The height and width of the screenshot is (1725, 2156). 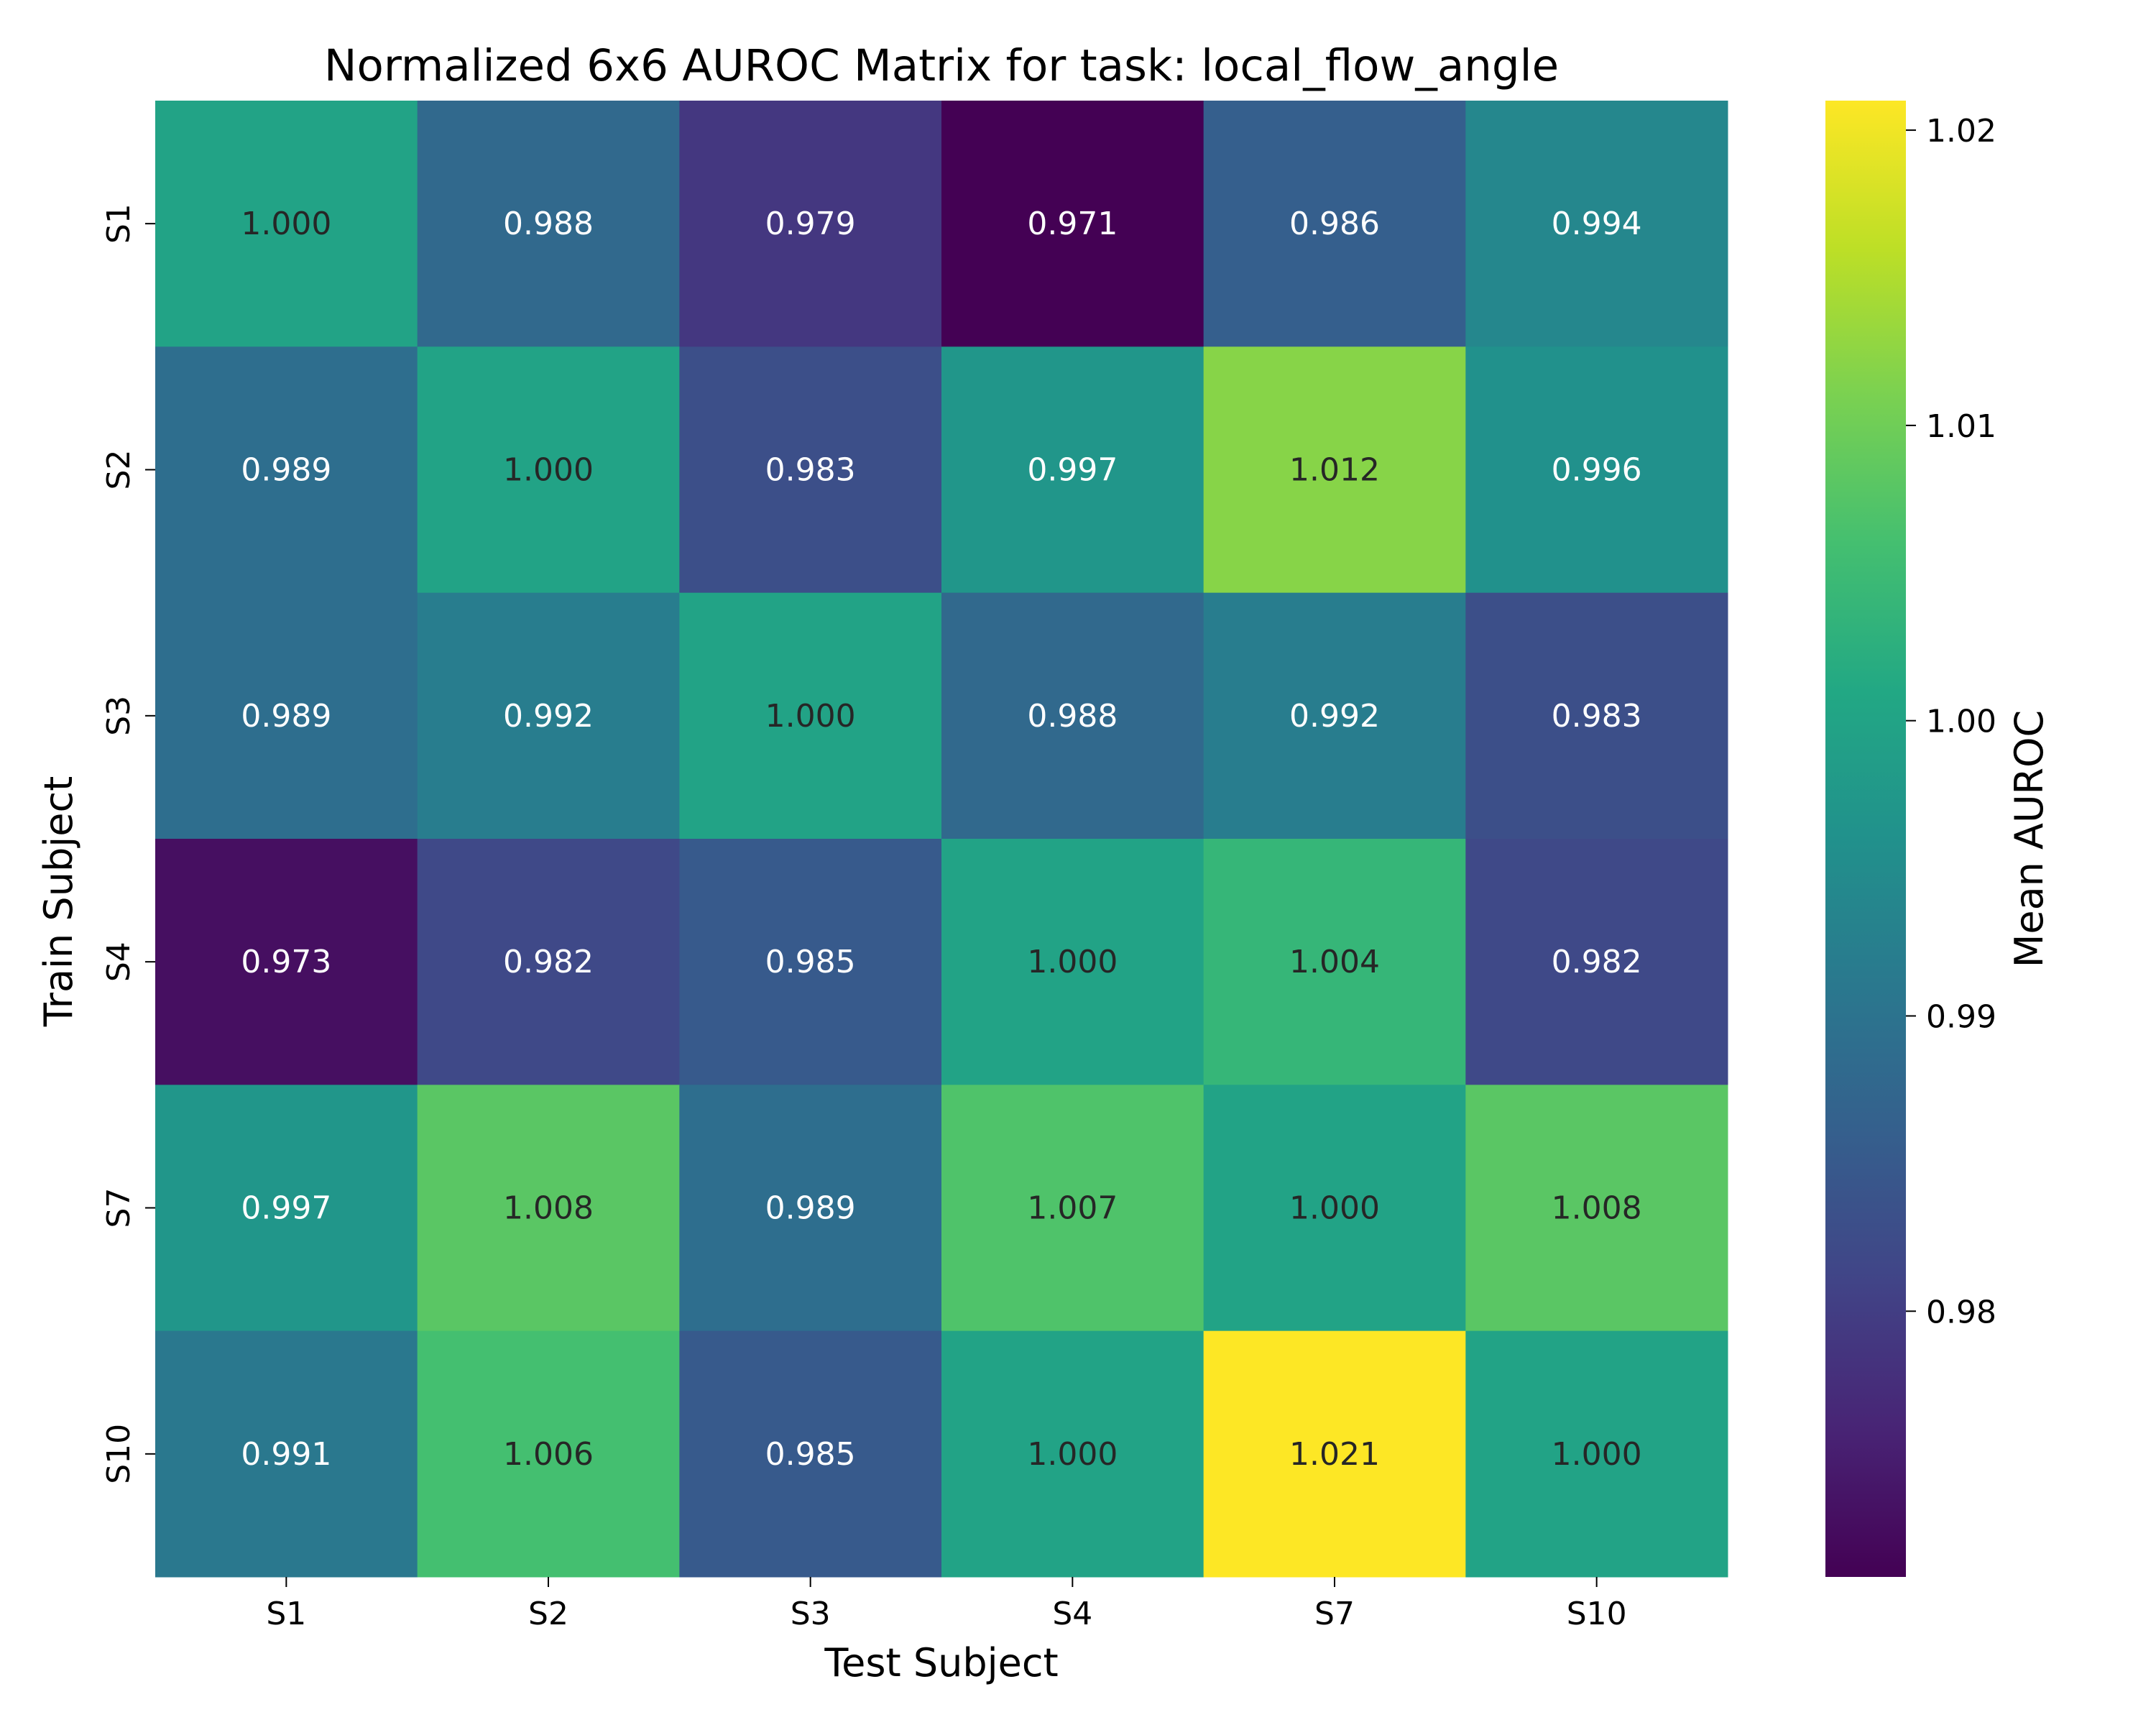 I want to click on cell-value-label: 0.971, so click(x=1073, y=224).